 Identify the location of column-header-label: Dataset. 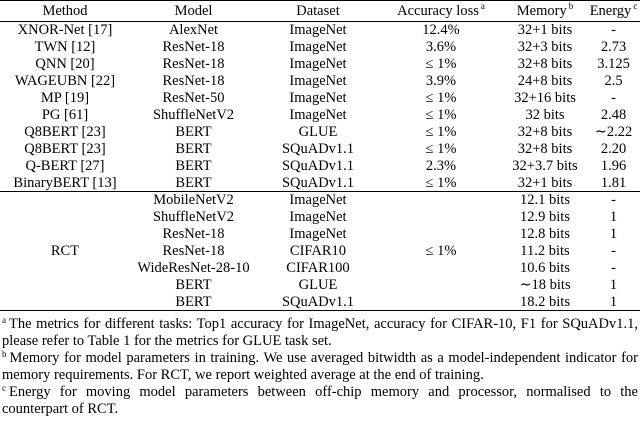
(318, 10).